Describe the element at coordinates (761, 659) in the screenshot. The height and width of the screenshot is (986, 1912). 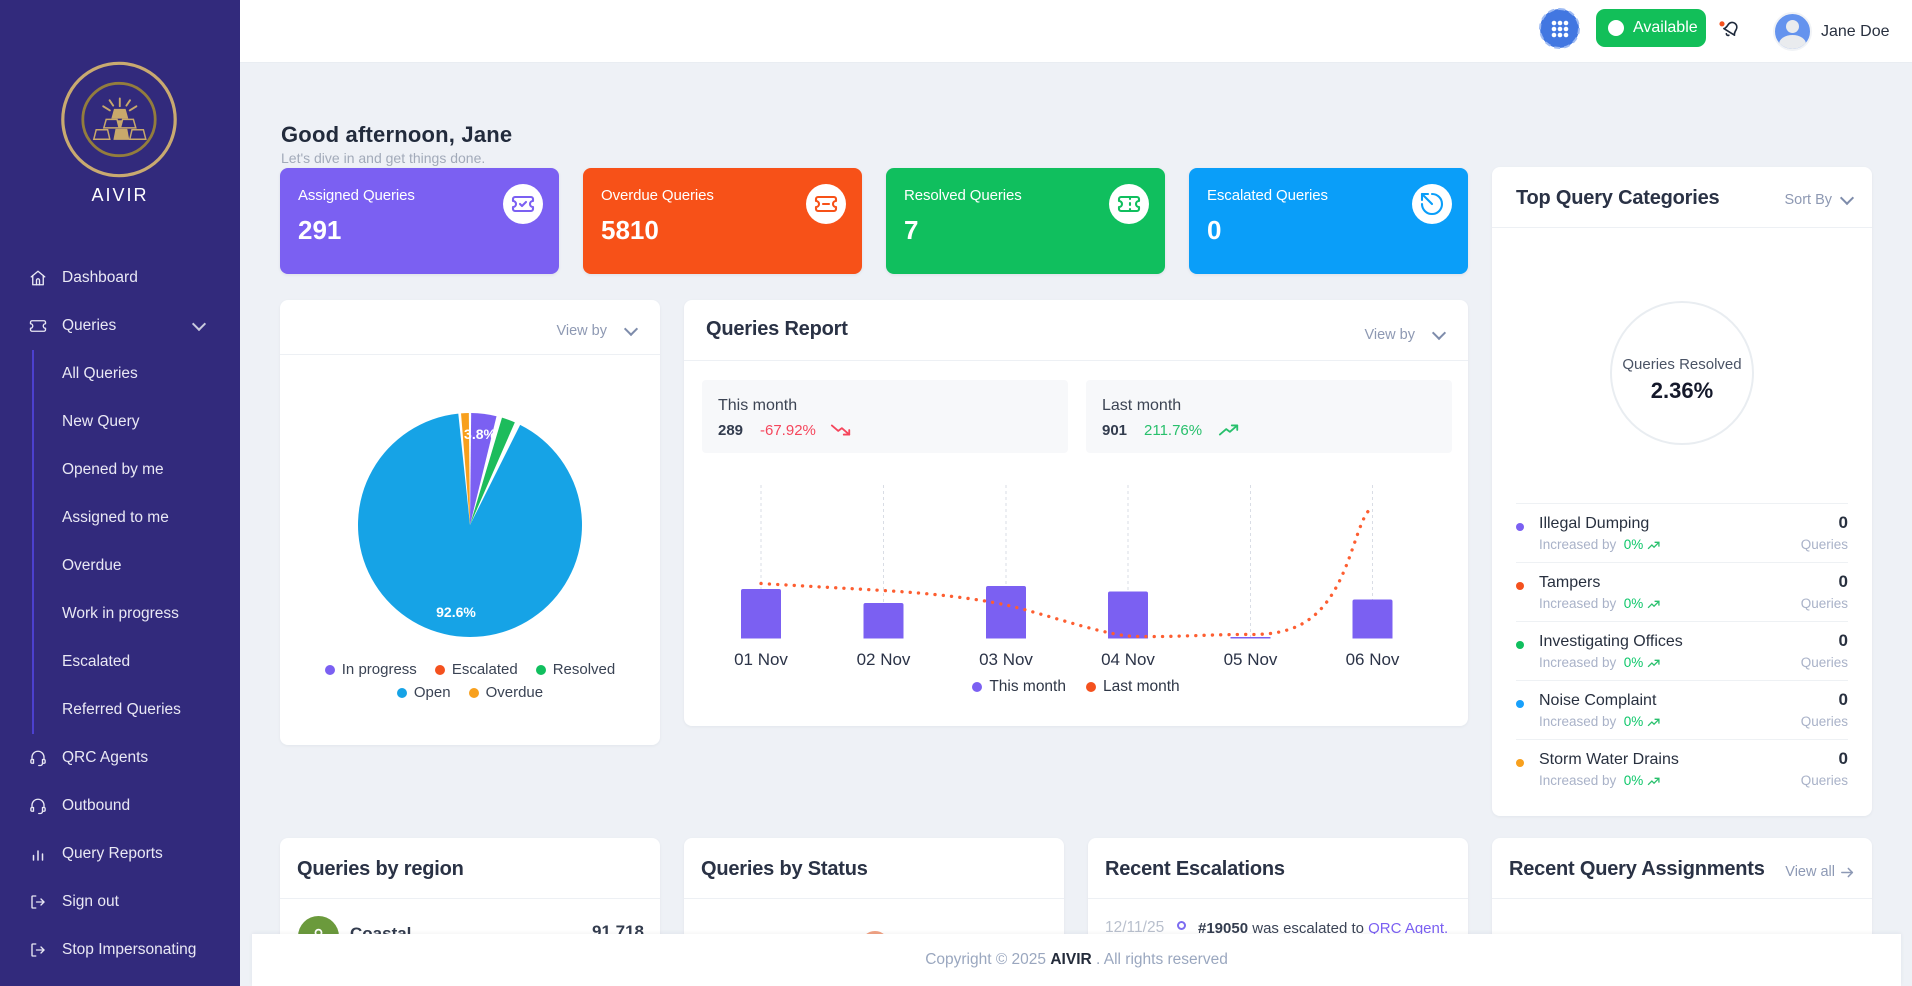
I see `svg-text: 01 Nov` at that location.